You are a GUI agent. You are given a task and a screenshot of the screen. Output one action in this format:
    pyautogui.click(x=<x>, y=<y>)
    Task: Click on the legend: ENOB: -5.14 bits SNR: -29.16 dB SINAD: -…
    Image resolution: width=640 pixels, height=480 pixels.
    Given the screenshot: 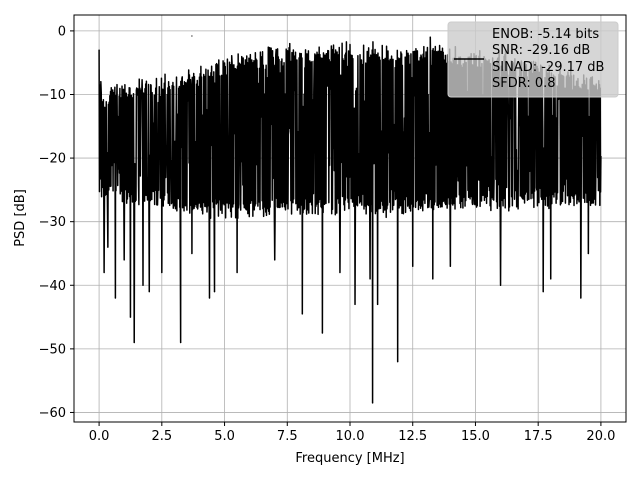 What is the action you would take?
    pyautogui.click(x=533, y=59)
    